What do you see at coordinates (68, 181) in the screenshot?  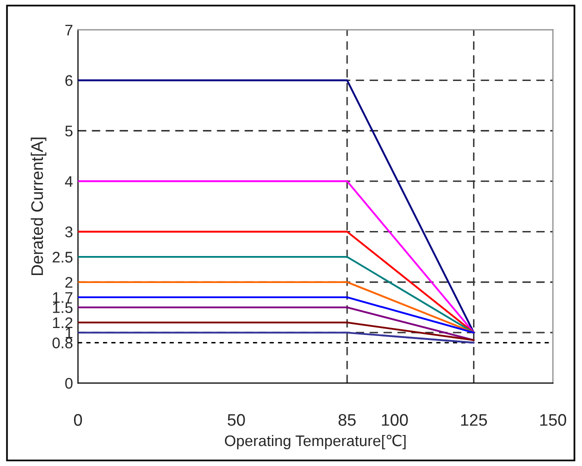 I see `y-tick-label: 4` at bounding box center [68, 181].